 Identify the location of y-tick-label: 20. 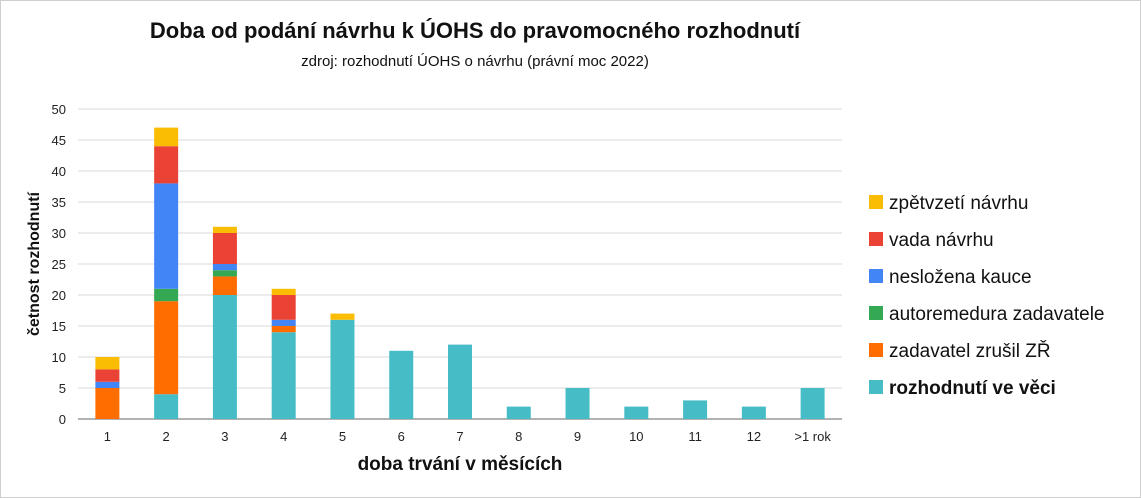
(59, 295).